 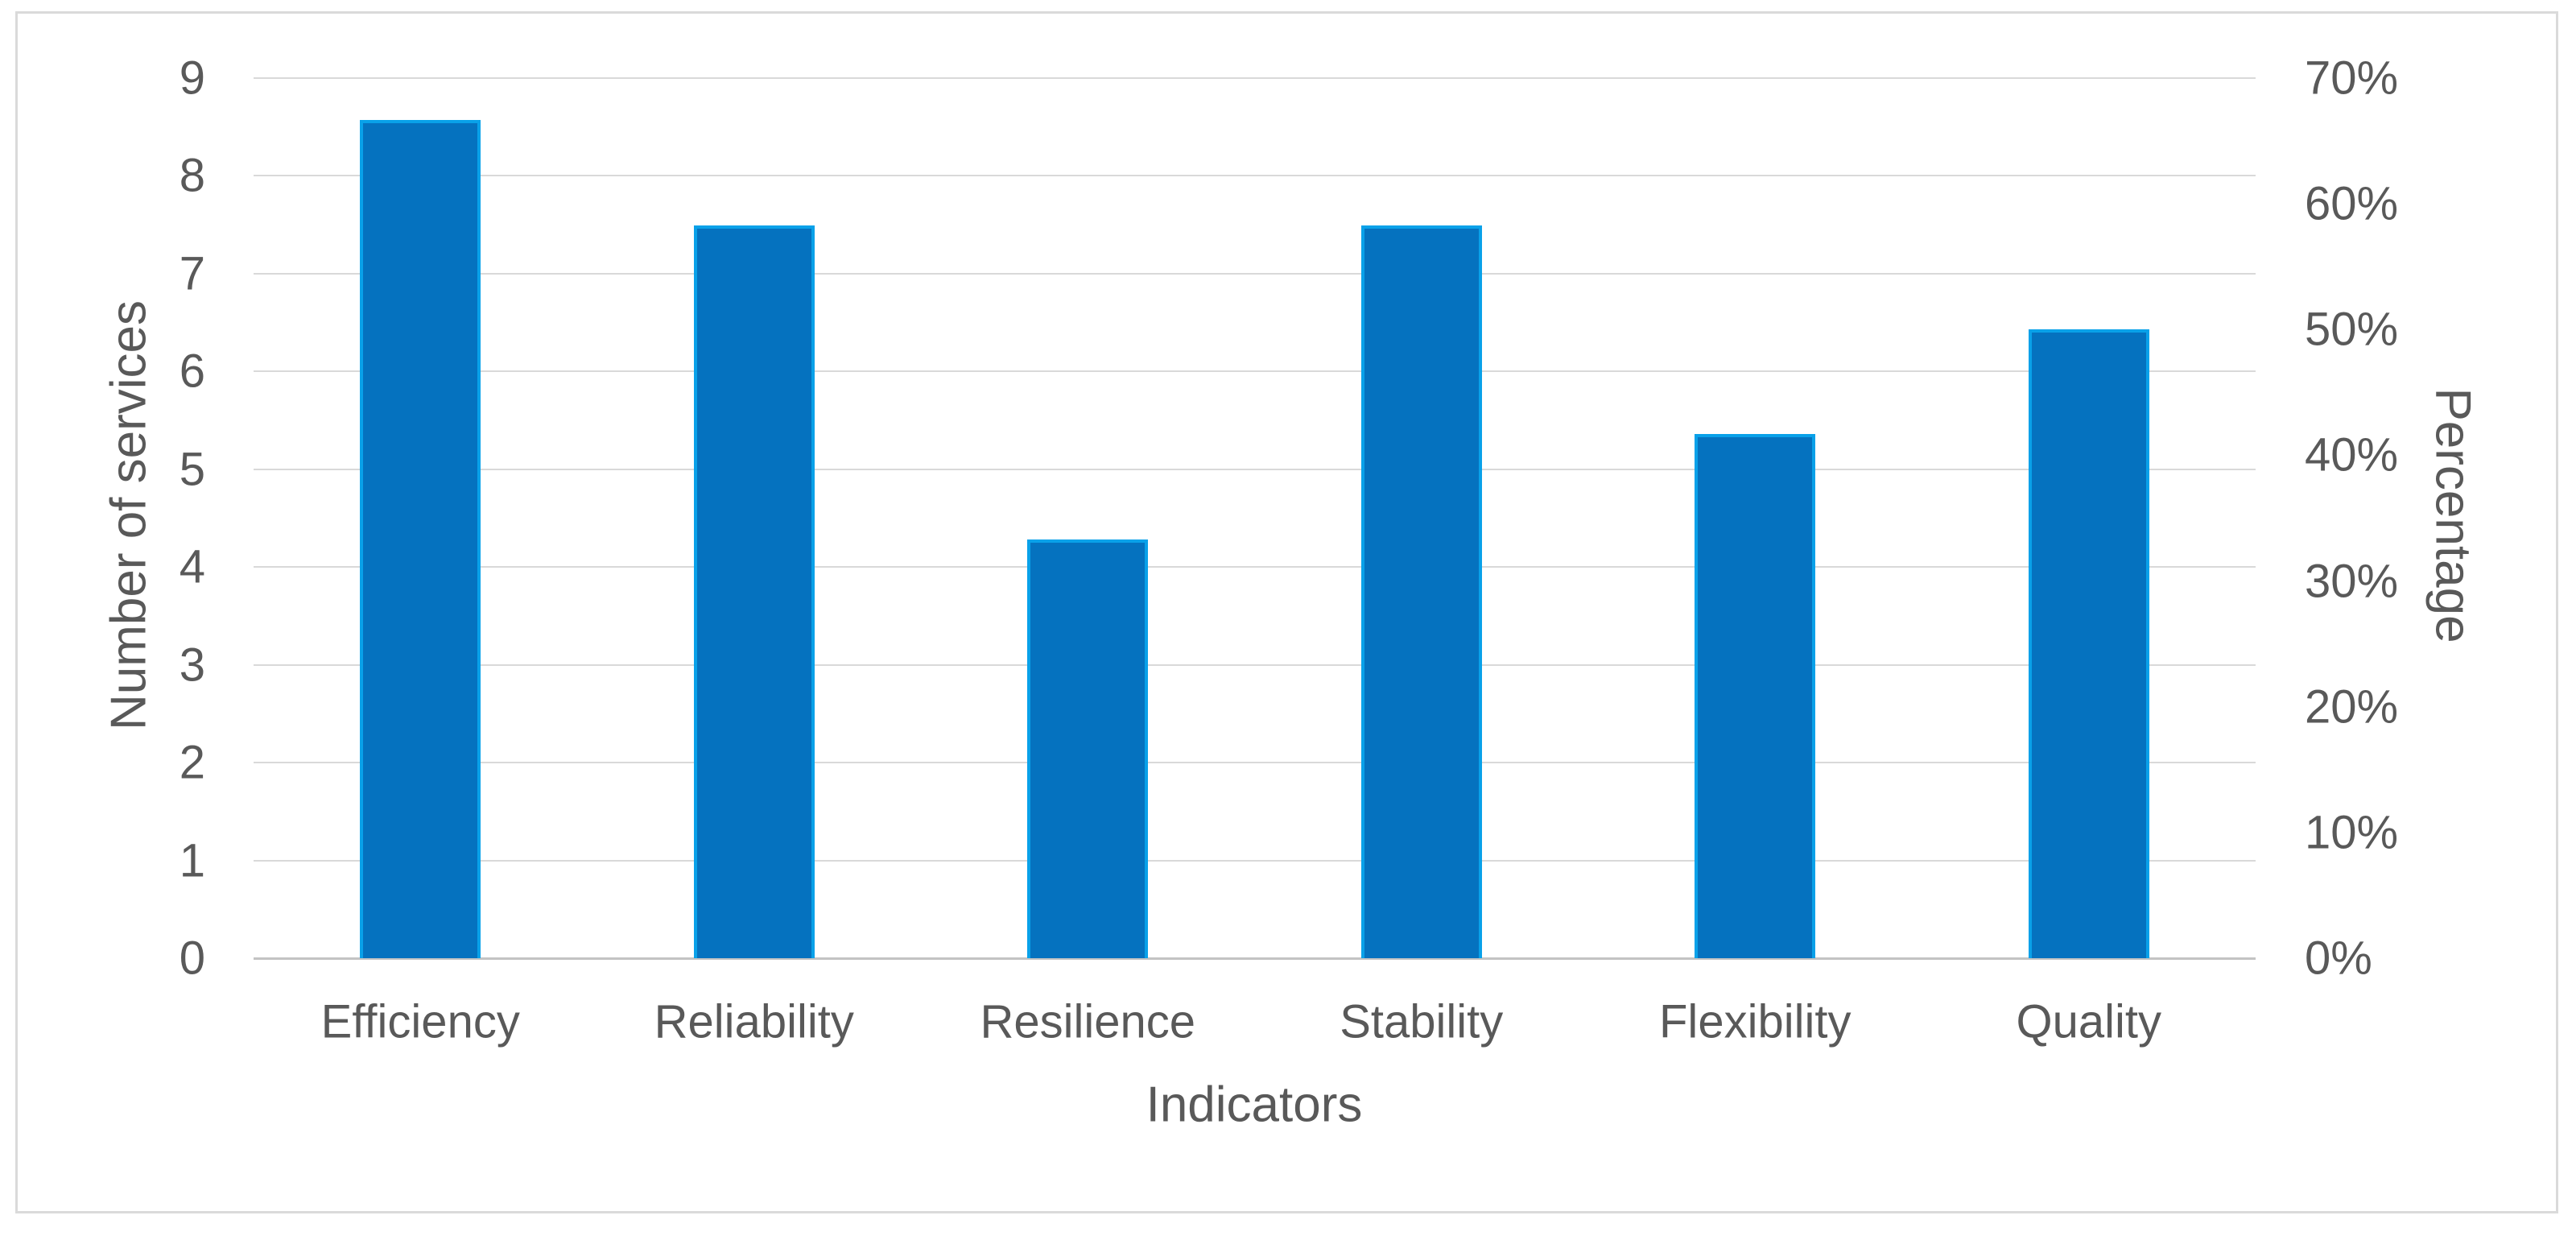 I want to click on category-label-resilience: Resilience, so click(x=1088, y=1021).